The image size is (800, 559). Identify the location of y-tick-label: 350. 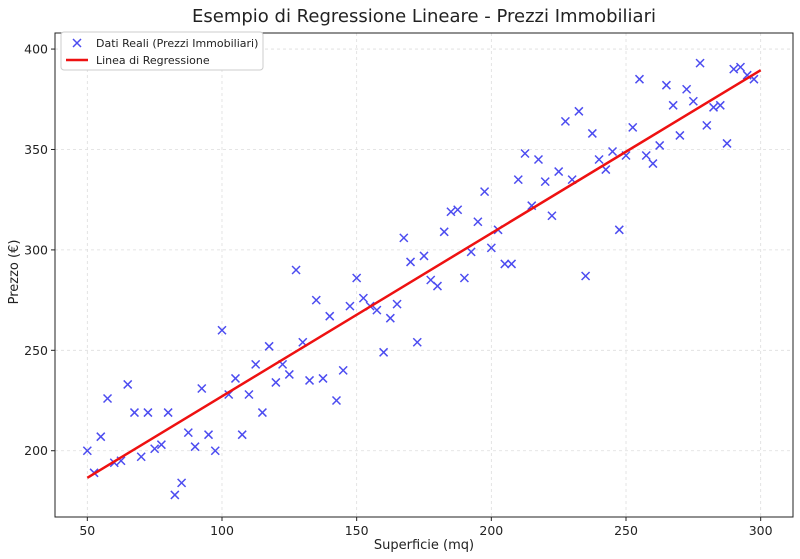
(36, 149).